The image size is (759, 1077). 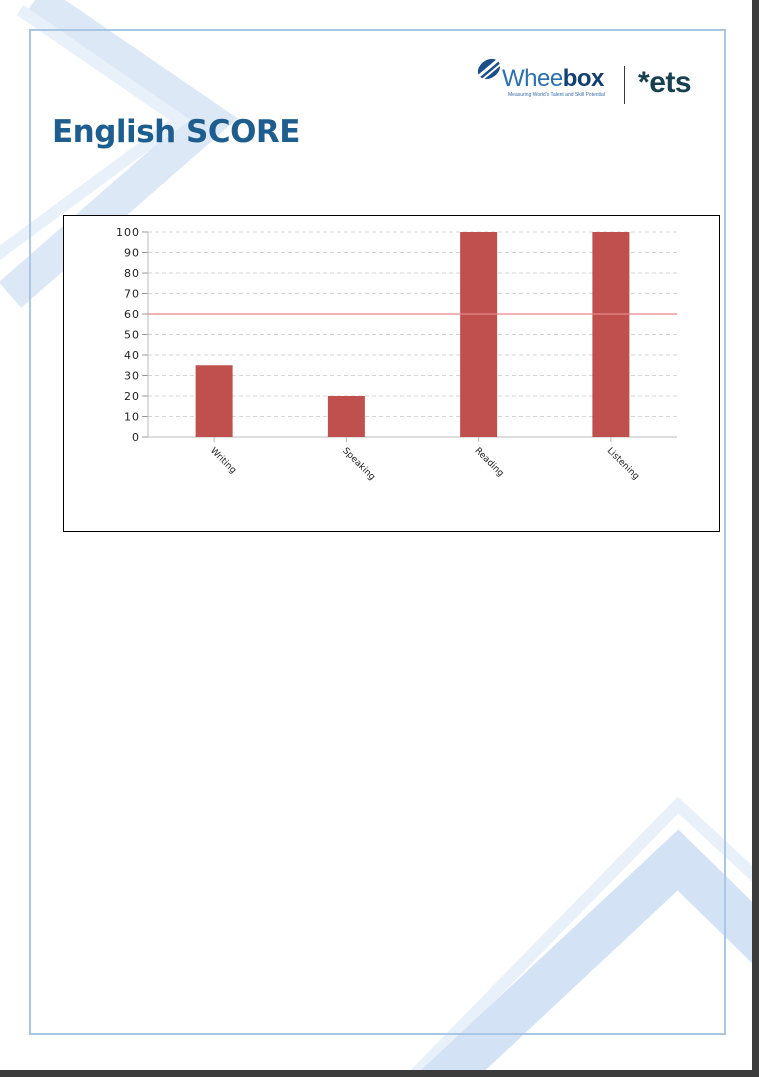 What do you see at coordinates (479, 334) in the screenshot?
I see `bar-reading` at bounding box center [479, 334].